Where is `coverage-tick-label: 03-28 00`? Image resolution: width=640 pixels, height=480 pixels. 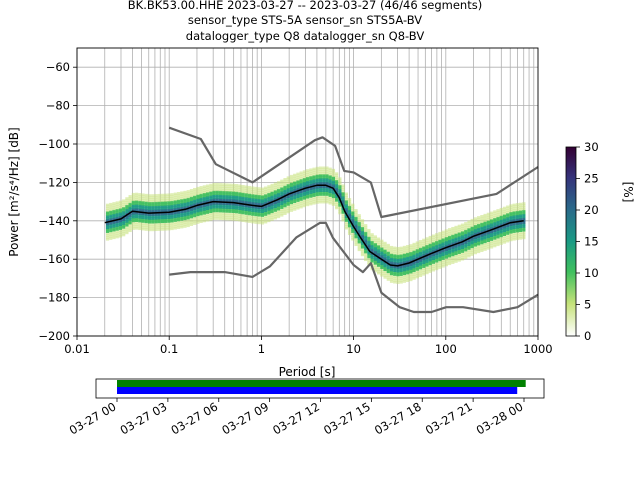 coverage-tick-label: 03-28 00 is located at coordinates (500, 418).